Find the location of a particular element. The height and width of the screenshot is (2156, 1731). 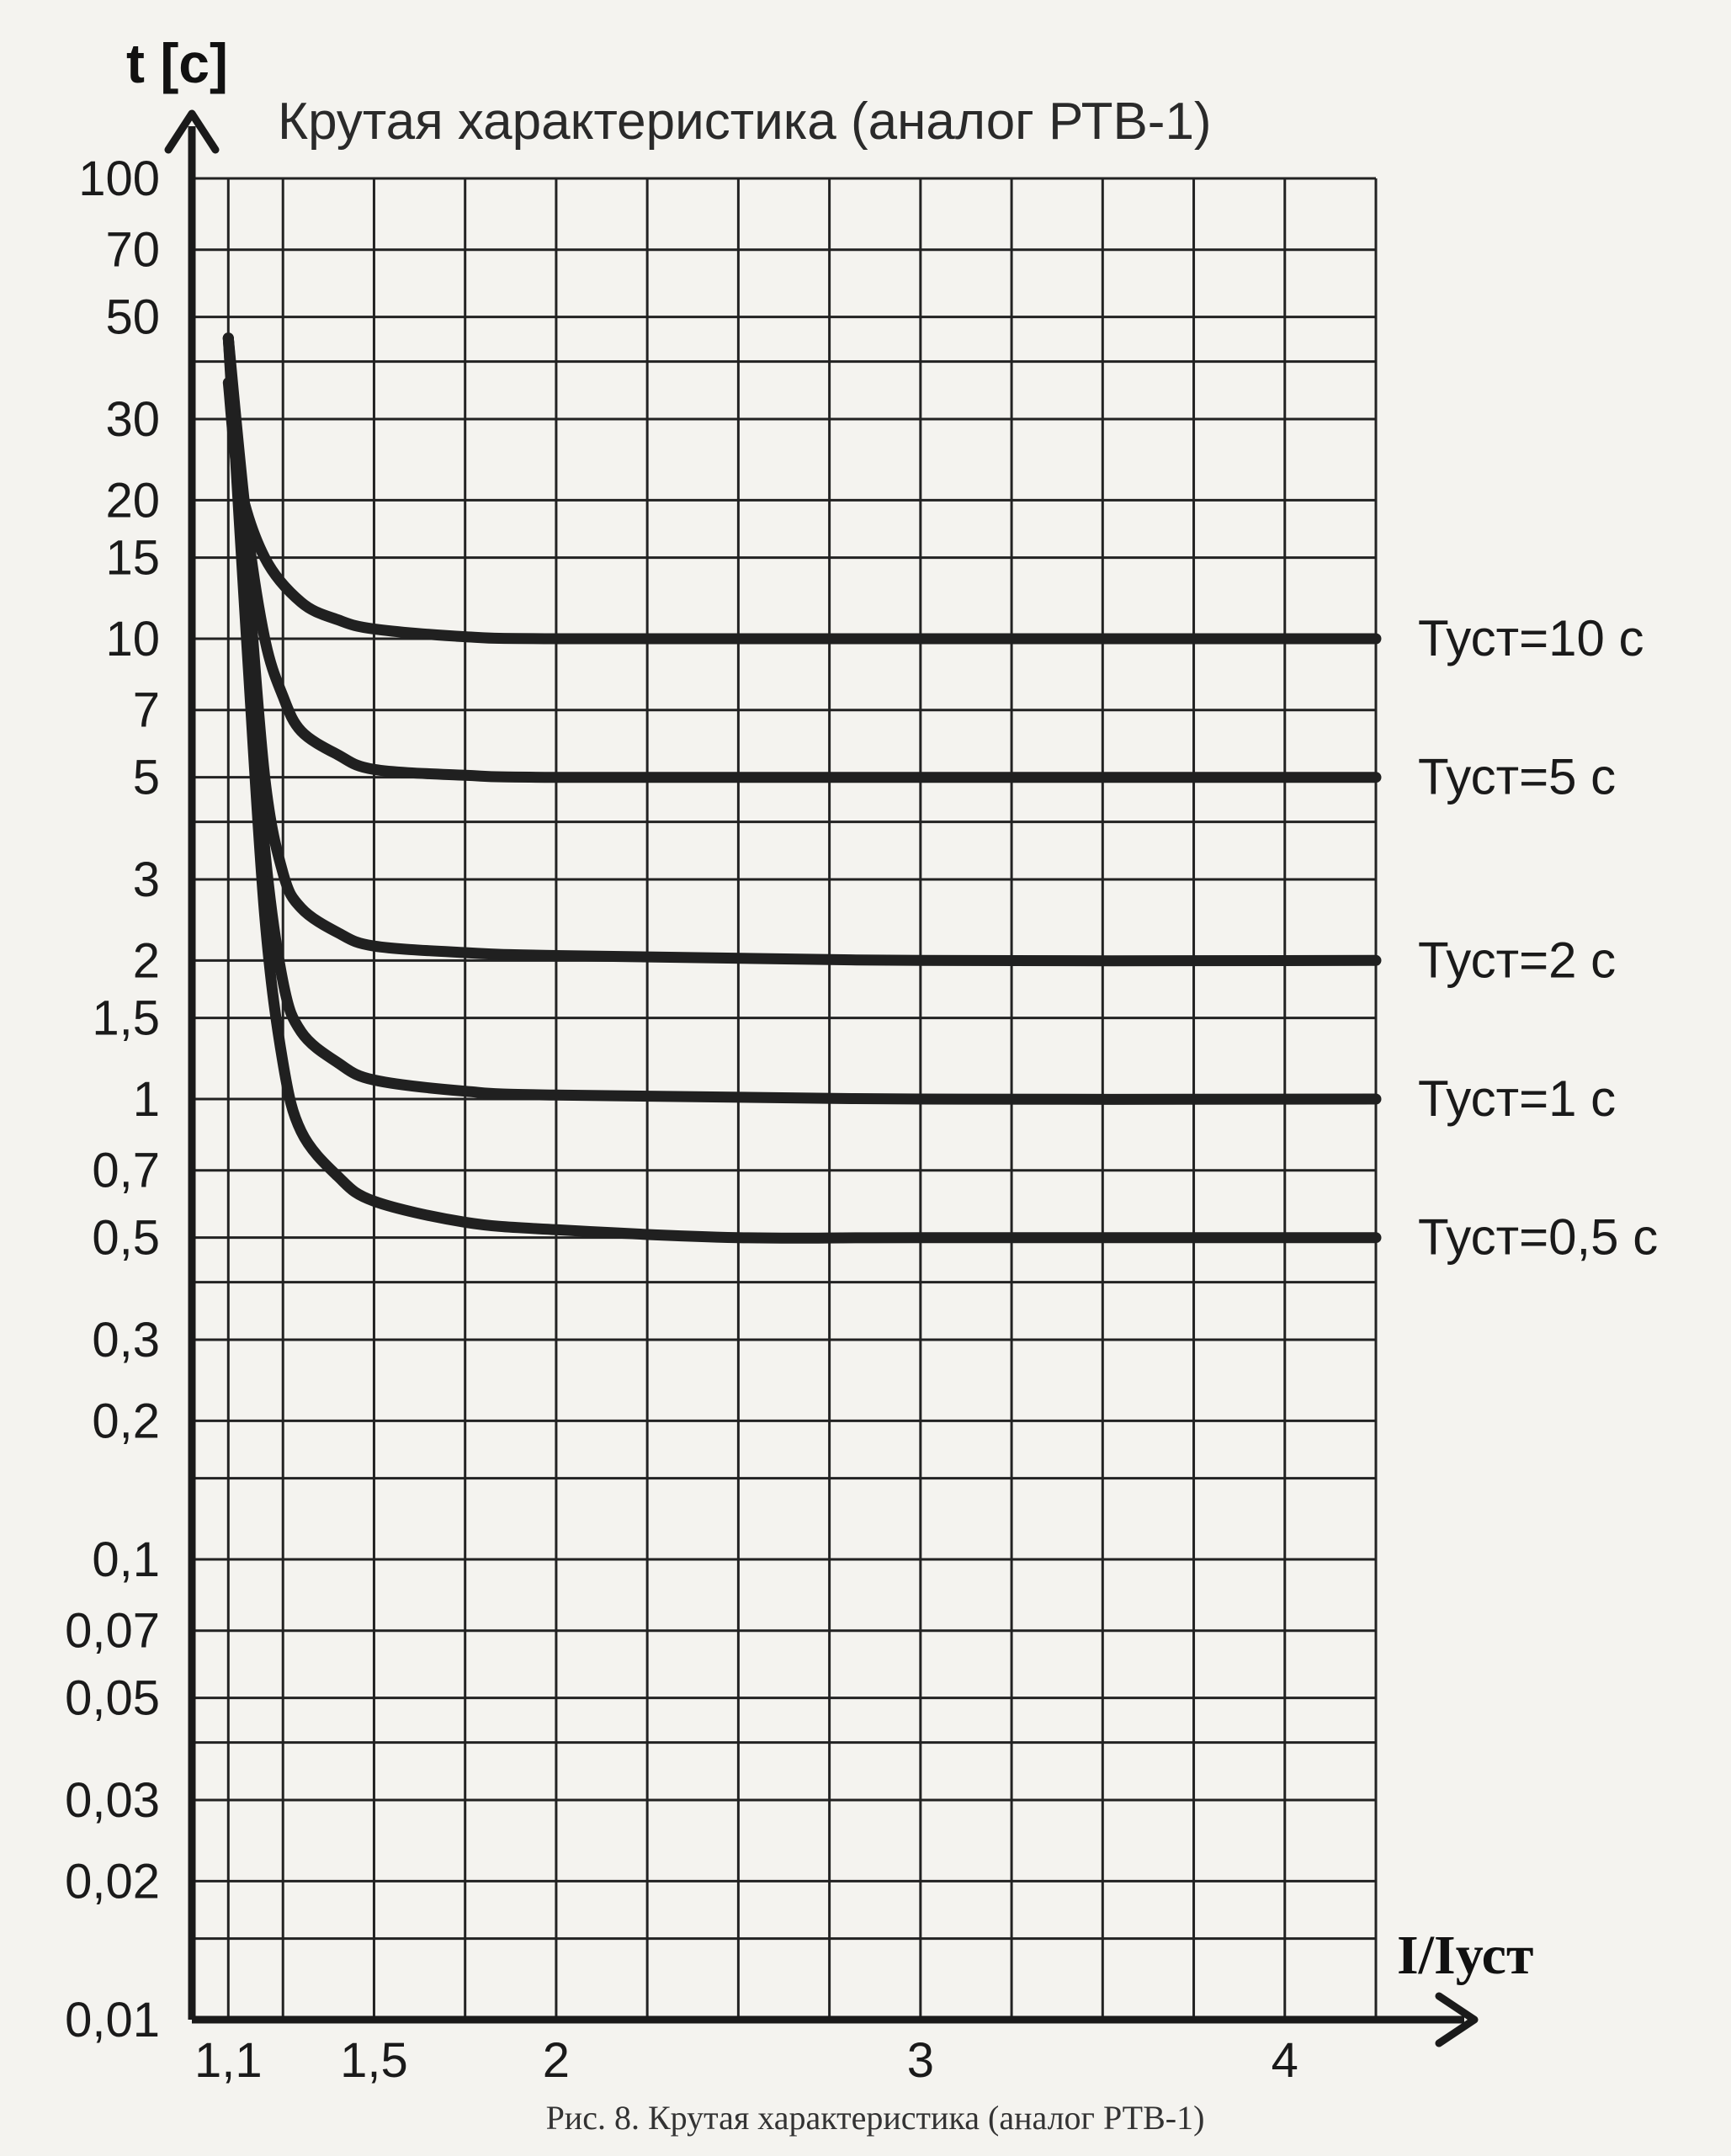

y-tick-label: 0,3 is located at coordinates (126, 1340).